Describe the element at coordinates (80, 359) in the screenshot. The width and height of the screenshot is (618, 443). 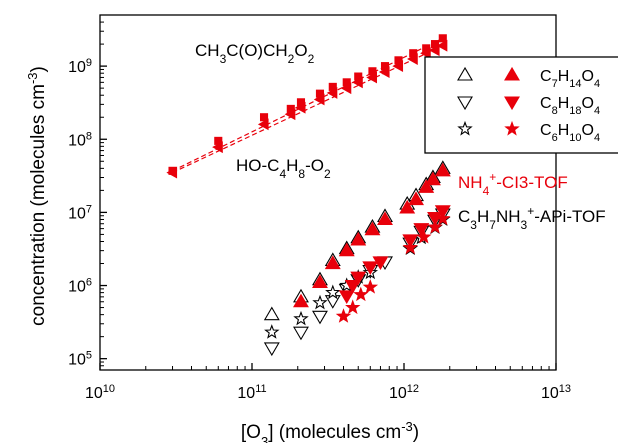
I see `y-tick-label: 10⁵` at that location.